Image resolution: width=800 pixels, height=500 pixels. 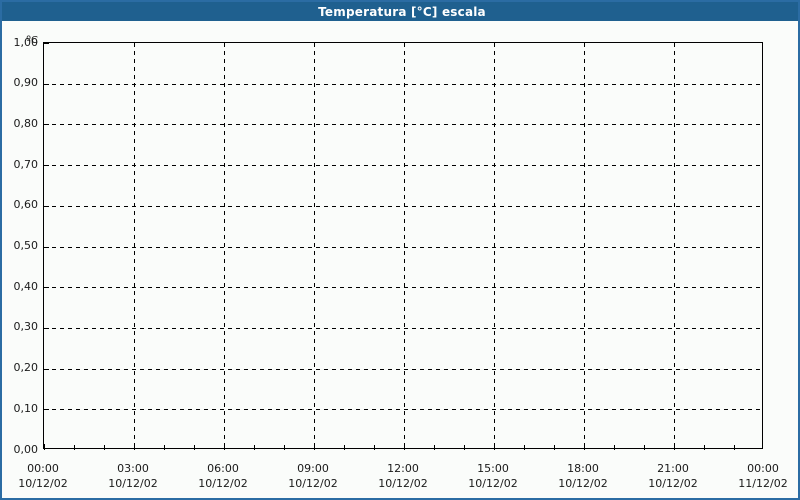 I want to click on x-tick-label: 12:00 10/12/02, so click(x=403, y=476).